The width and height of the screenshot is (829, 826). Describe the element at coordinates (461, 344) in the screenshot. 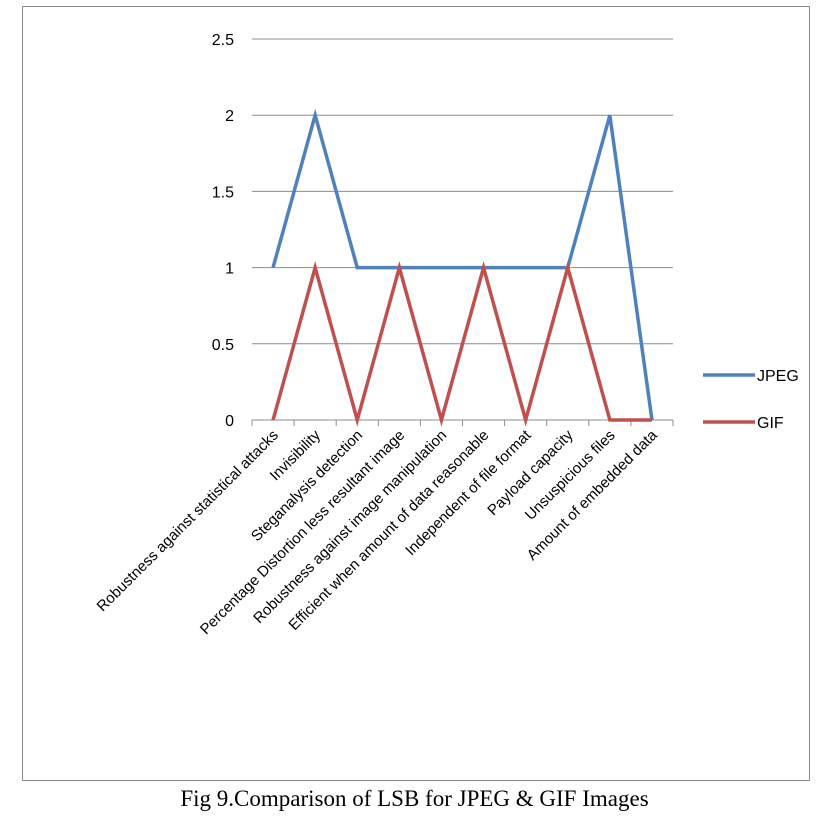

I see `series-line-gif` at that location.